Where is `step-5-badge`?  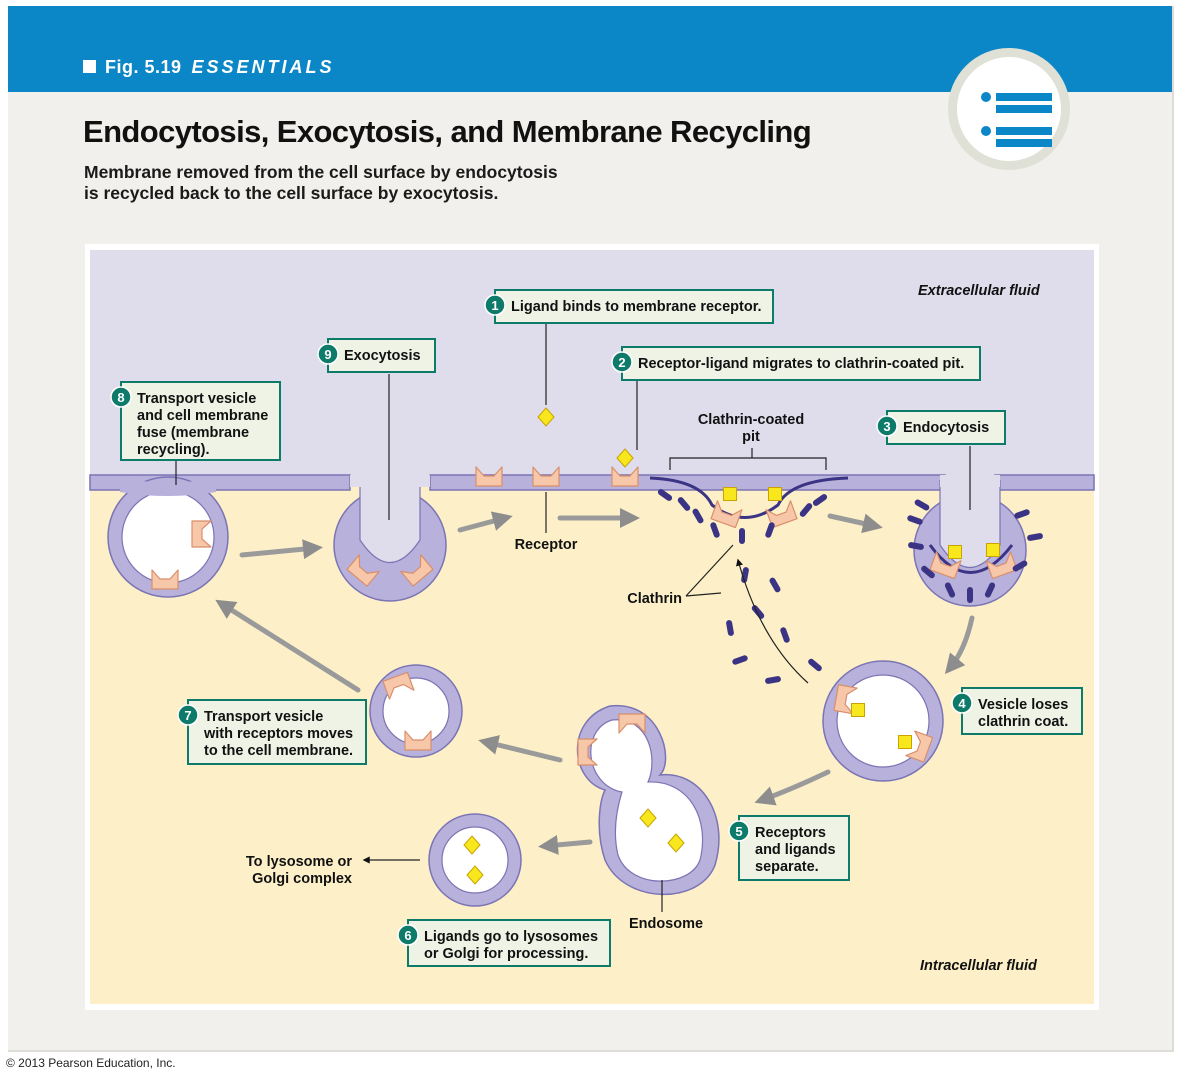 step-5-badge is located at coordinates (739, 831).